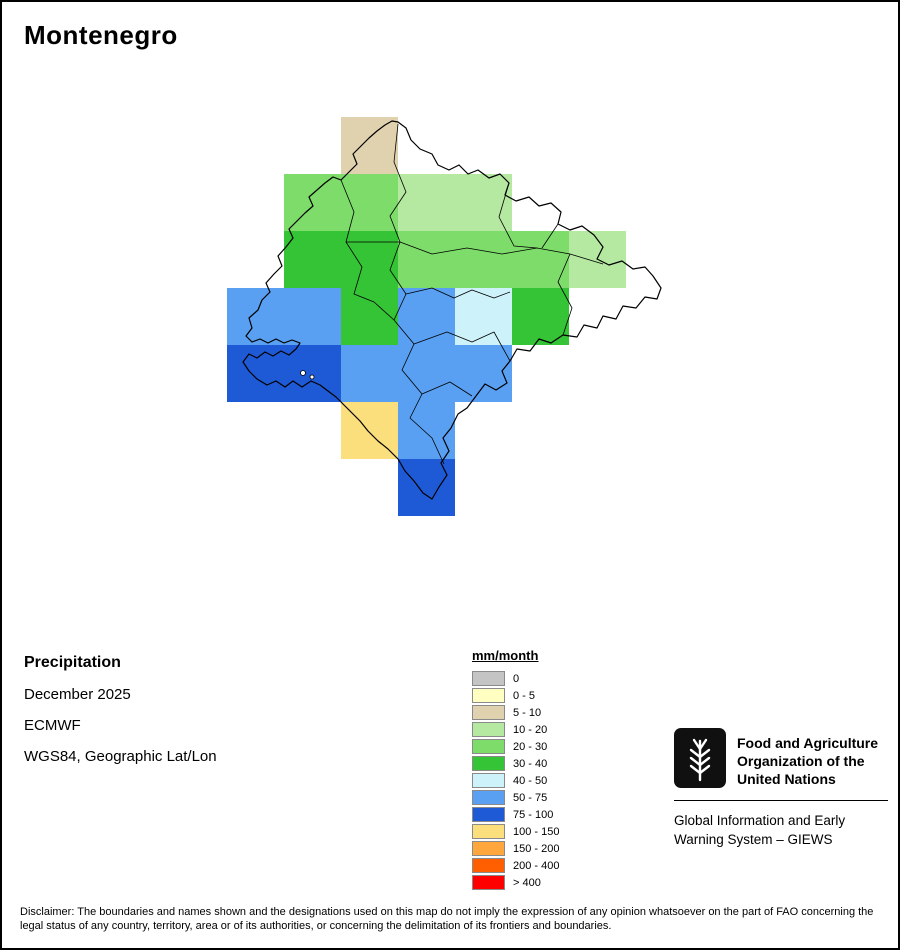 Image resolution: width=900 pixels, height=950 pixels. What do you see at coordinates (52, 725) in the screenshot?
I see `product-source: ECMWF` at bounding box center [52, 725].